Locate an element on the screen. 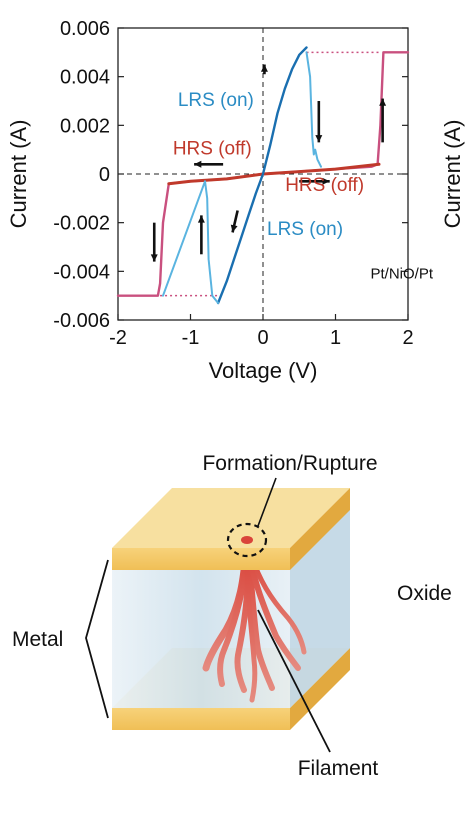 The image size is (474, 820). annotation-2: HRS (off) is located at coordinates (324, 185).